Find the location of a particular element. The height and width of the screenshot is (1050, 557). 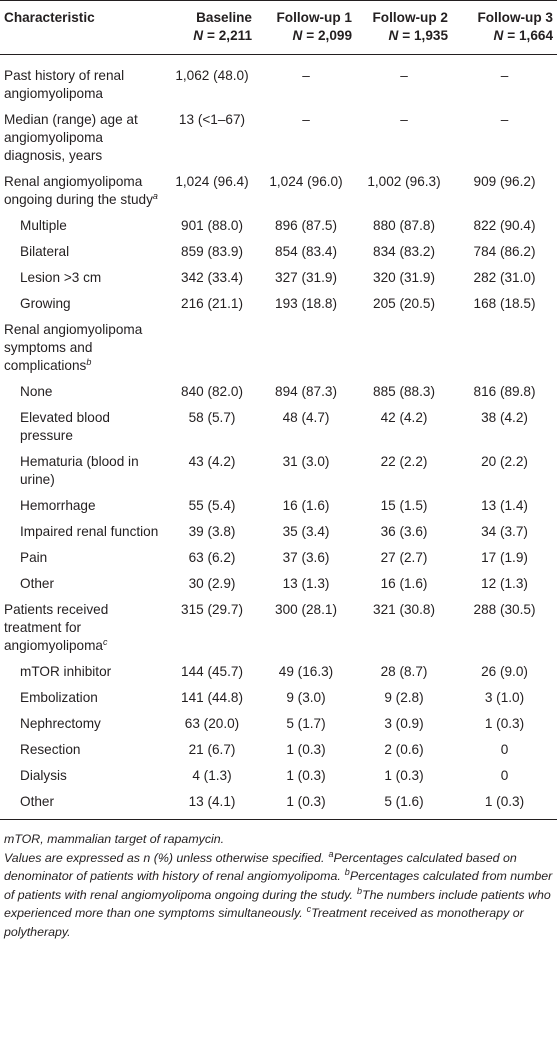

header-count: N = 1,935 is located at coordinates (404, 36).